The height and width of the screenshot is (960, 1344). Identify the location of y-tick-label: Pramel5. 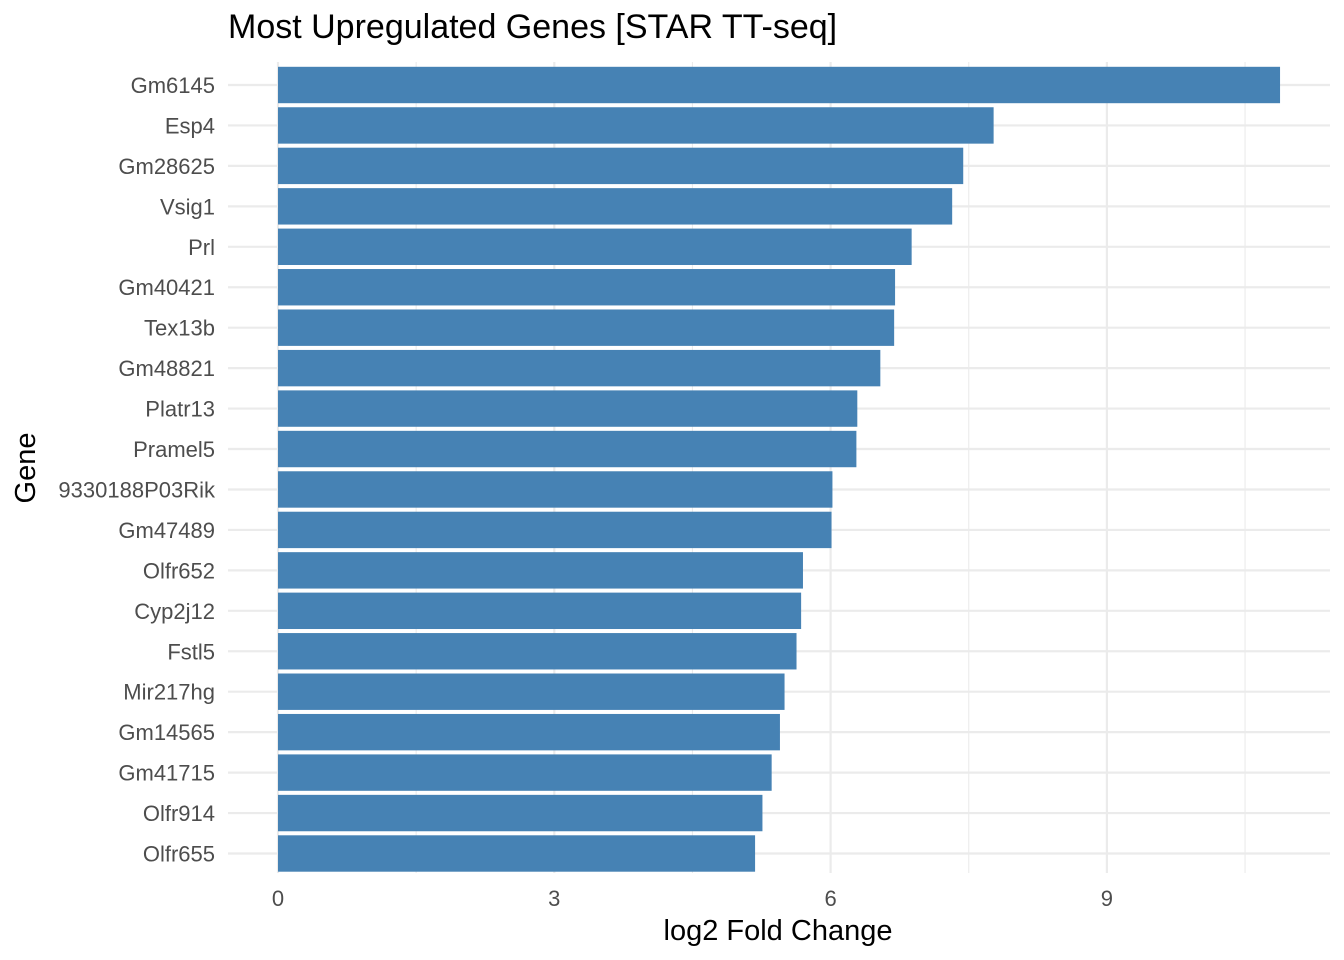
(174, 449).